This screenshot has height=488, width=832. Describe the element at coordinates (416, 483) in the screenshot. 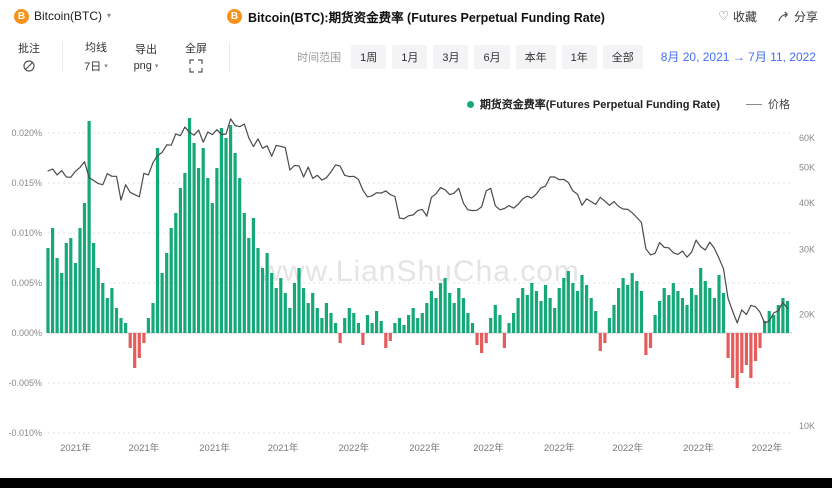

I see `bottom-black-bar` at that location.